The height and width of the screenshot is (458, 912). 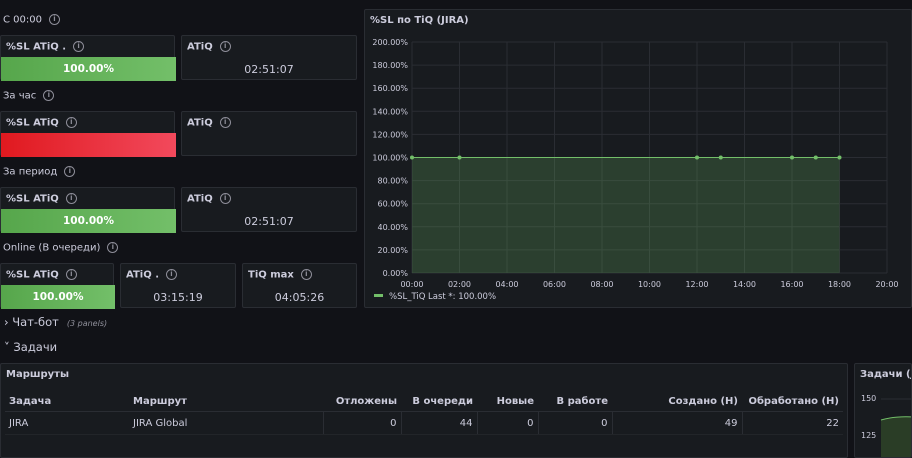 What do you see at coordinates (392, 204) in the screenshot?
I see `y-tick-label: 60.00%` at bounding box center [392, 204].